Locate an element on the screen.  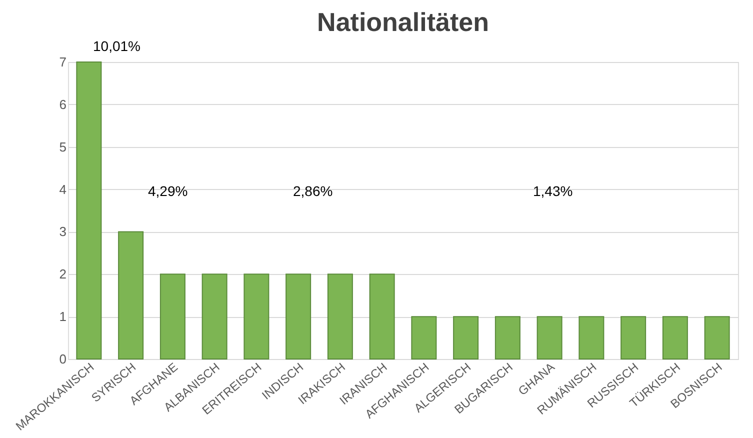
y-tick-label: 1 is located at coordinates (62, 316).